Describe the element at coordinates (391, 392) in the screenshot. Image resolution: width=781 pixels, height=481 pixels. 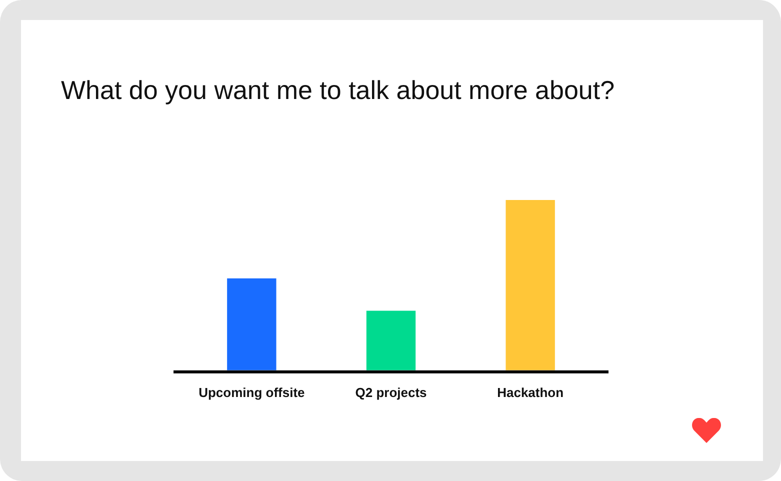
I see `x-tick-label: Q2 projects` at that location.